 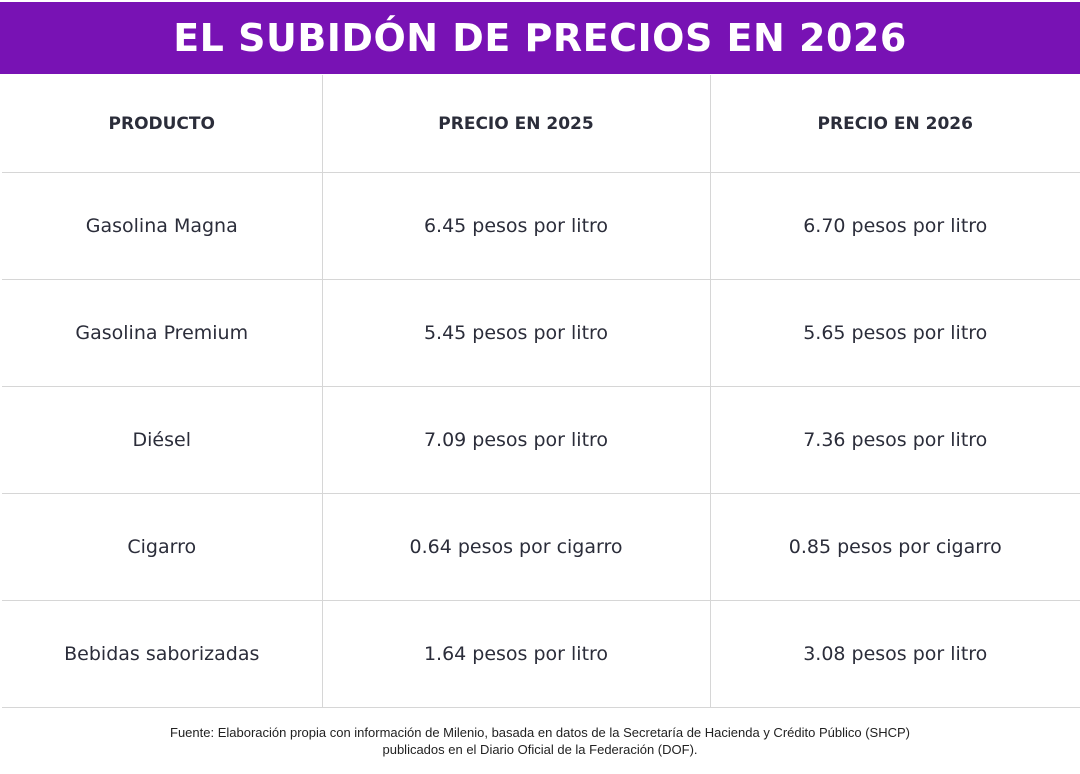 I want to click on header-producto: PRODUCTO, so click(x=161, y=123).